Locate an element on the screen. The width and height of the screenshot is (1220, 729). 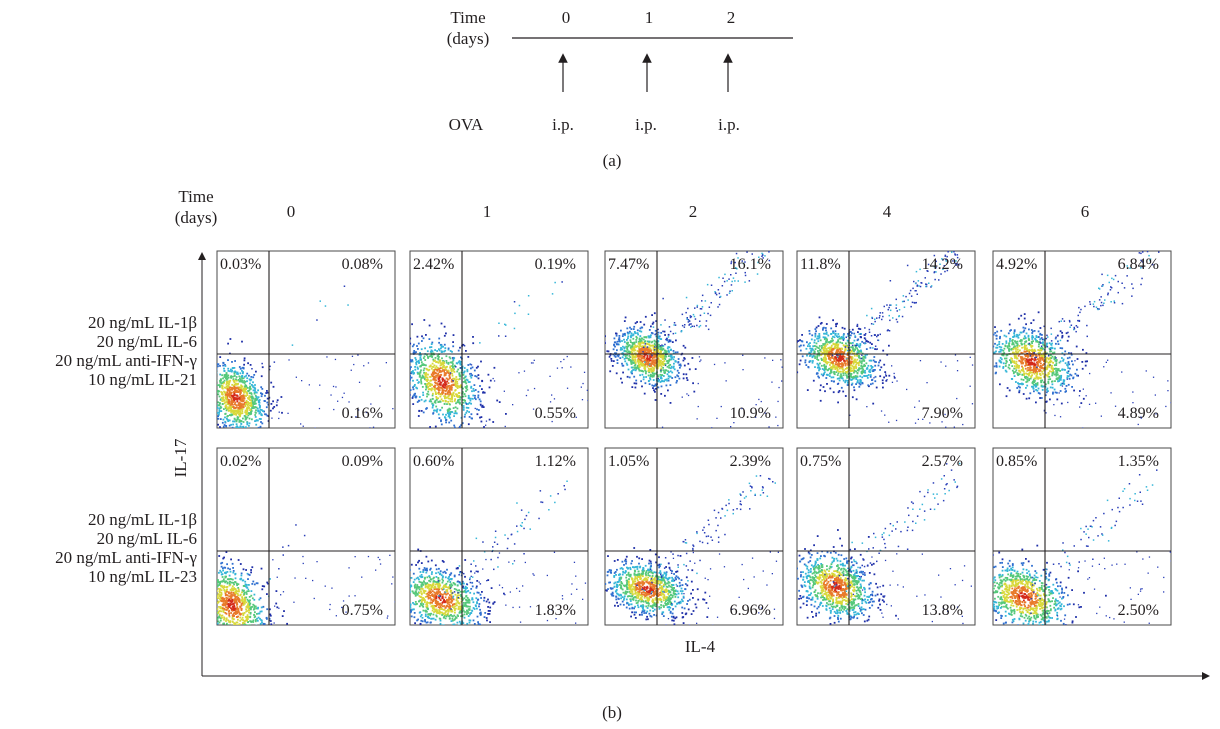
quadrant-lower-right-percent: 0.55% is located at coordinates (555, 413).